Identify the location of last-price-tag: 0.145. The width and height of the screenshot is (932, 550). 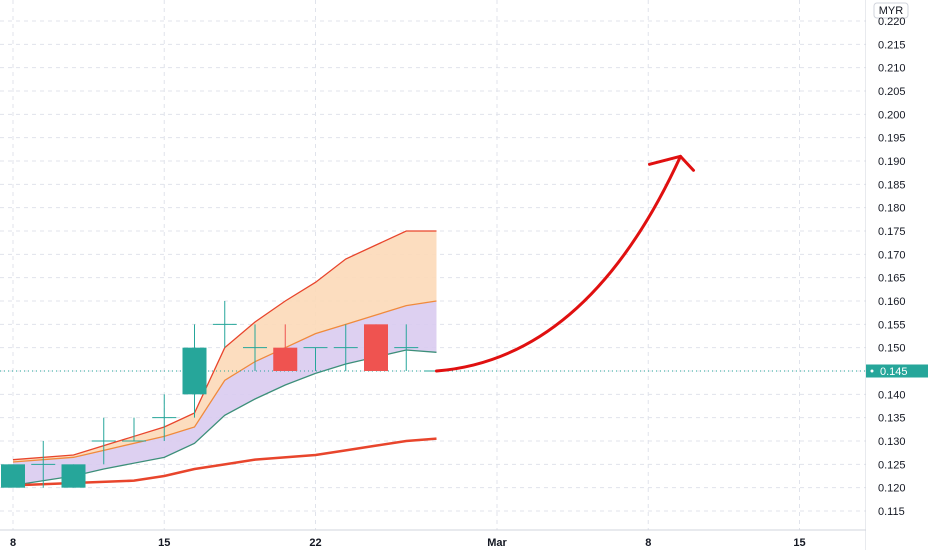
(897, 371).